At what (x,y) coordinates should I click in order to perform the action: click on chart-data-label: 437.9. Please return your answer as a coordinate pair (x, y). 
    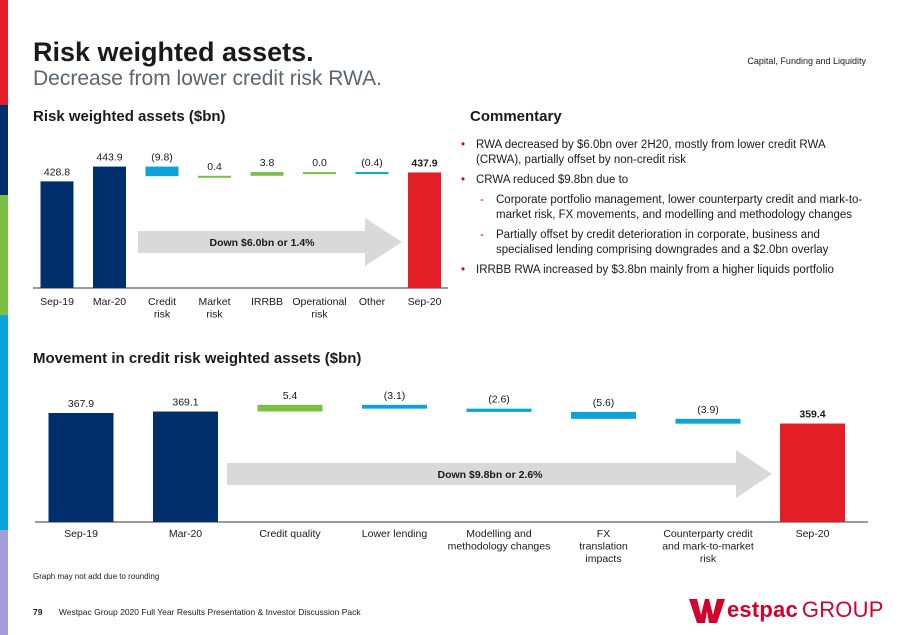
    Looking at the image, I should click on (424, 163).